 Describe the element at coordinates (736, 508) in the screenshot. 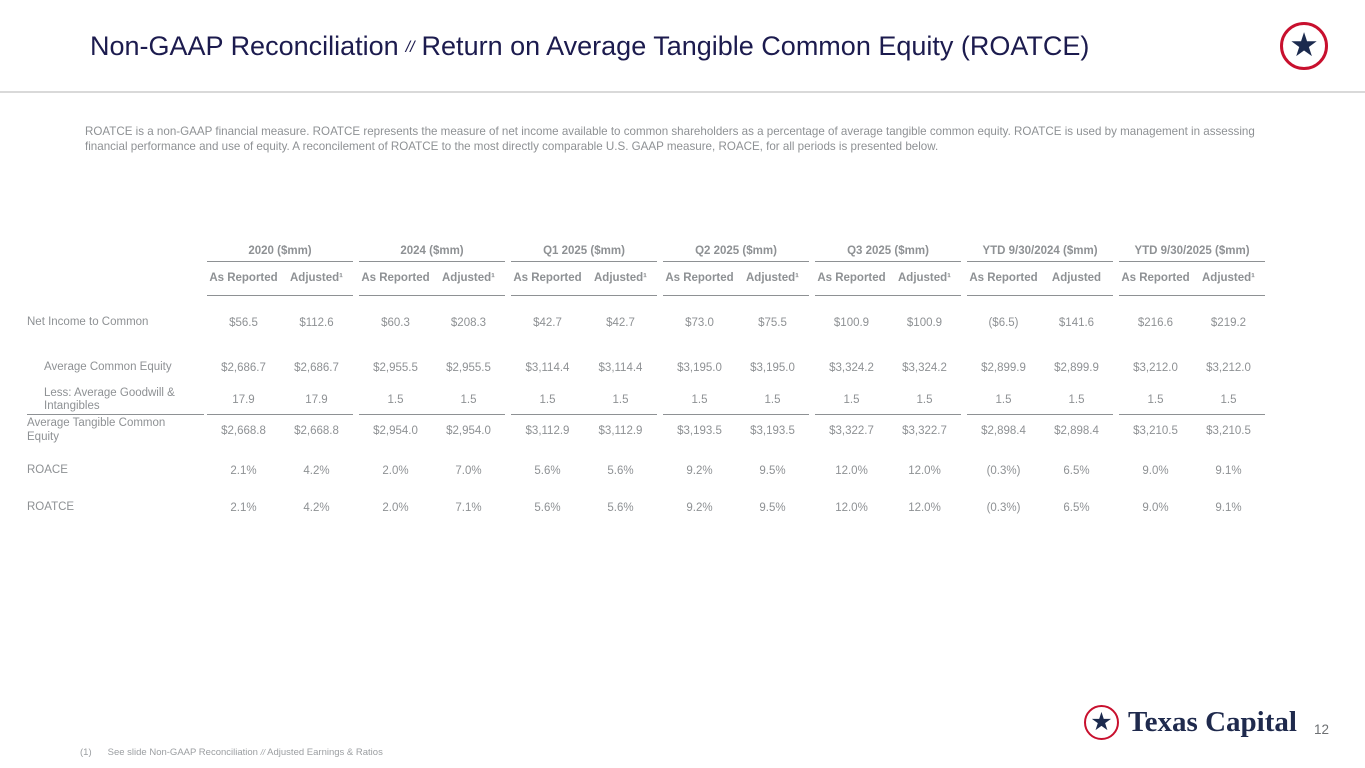

I see `cell-group: 9.2% 9.5%` at that location.